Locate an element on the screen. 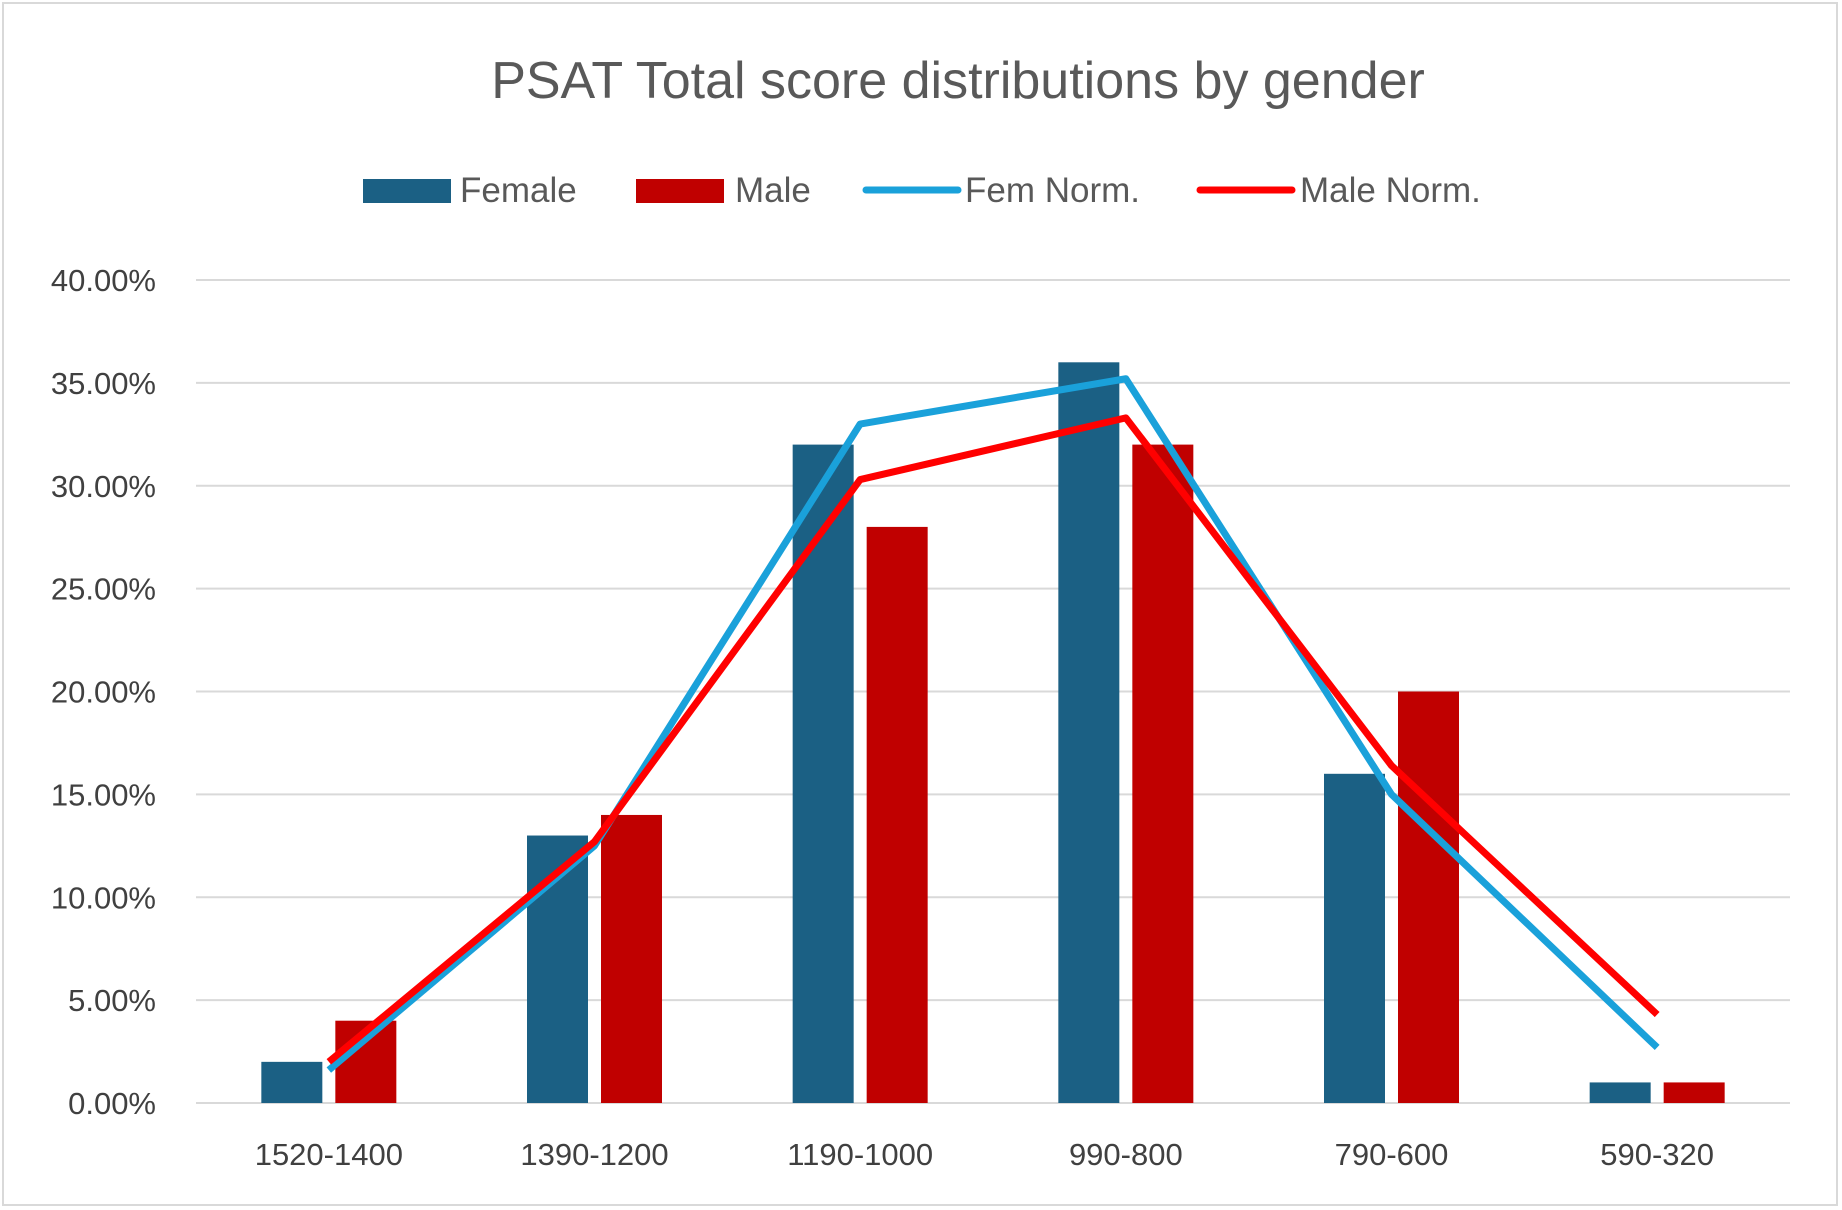 The image size is (1842, 1210). y-tick-label: 5.00% is located at coordinates (112, 1000).